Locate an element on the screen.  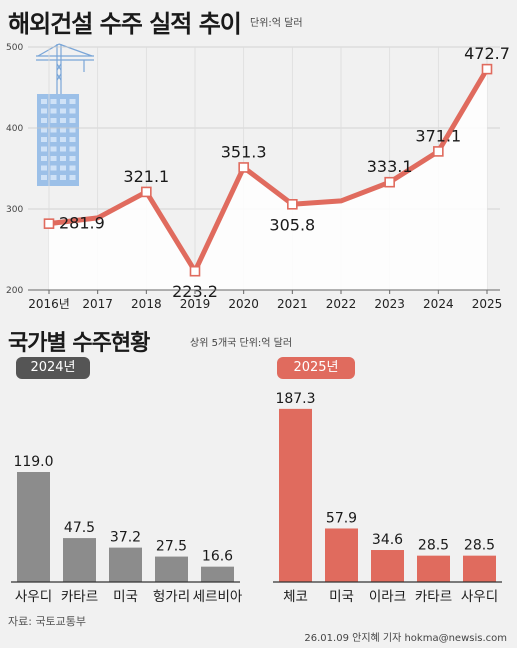
y-tick-label: 500 is located at coordinates (14, 48).